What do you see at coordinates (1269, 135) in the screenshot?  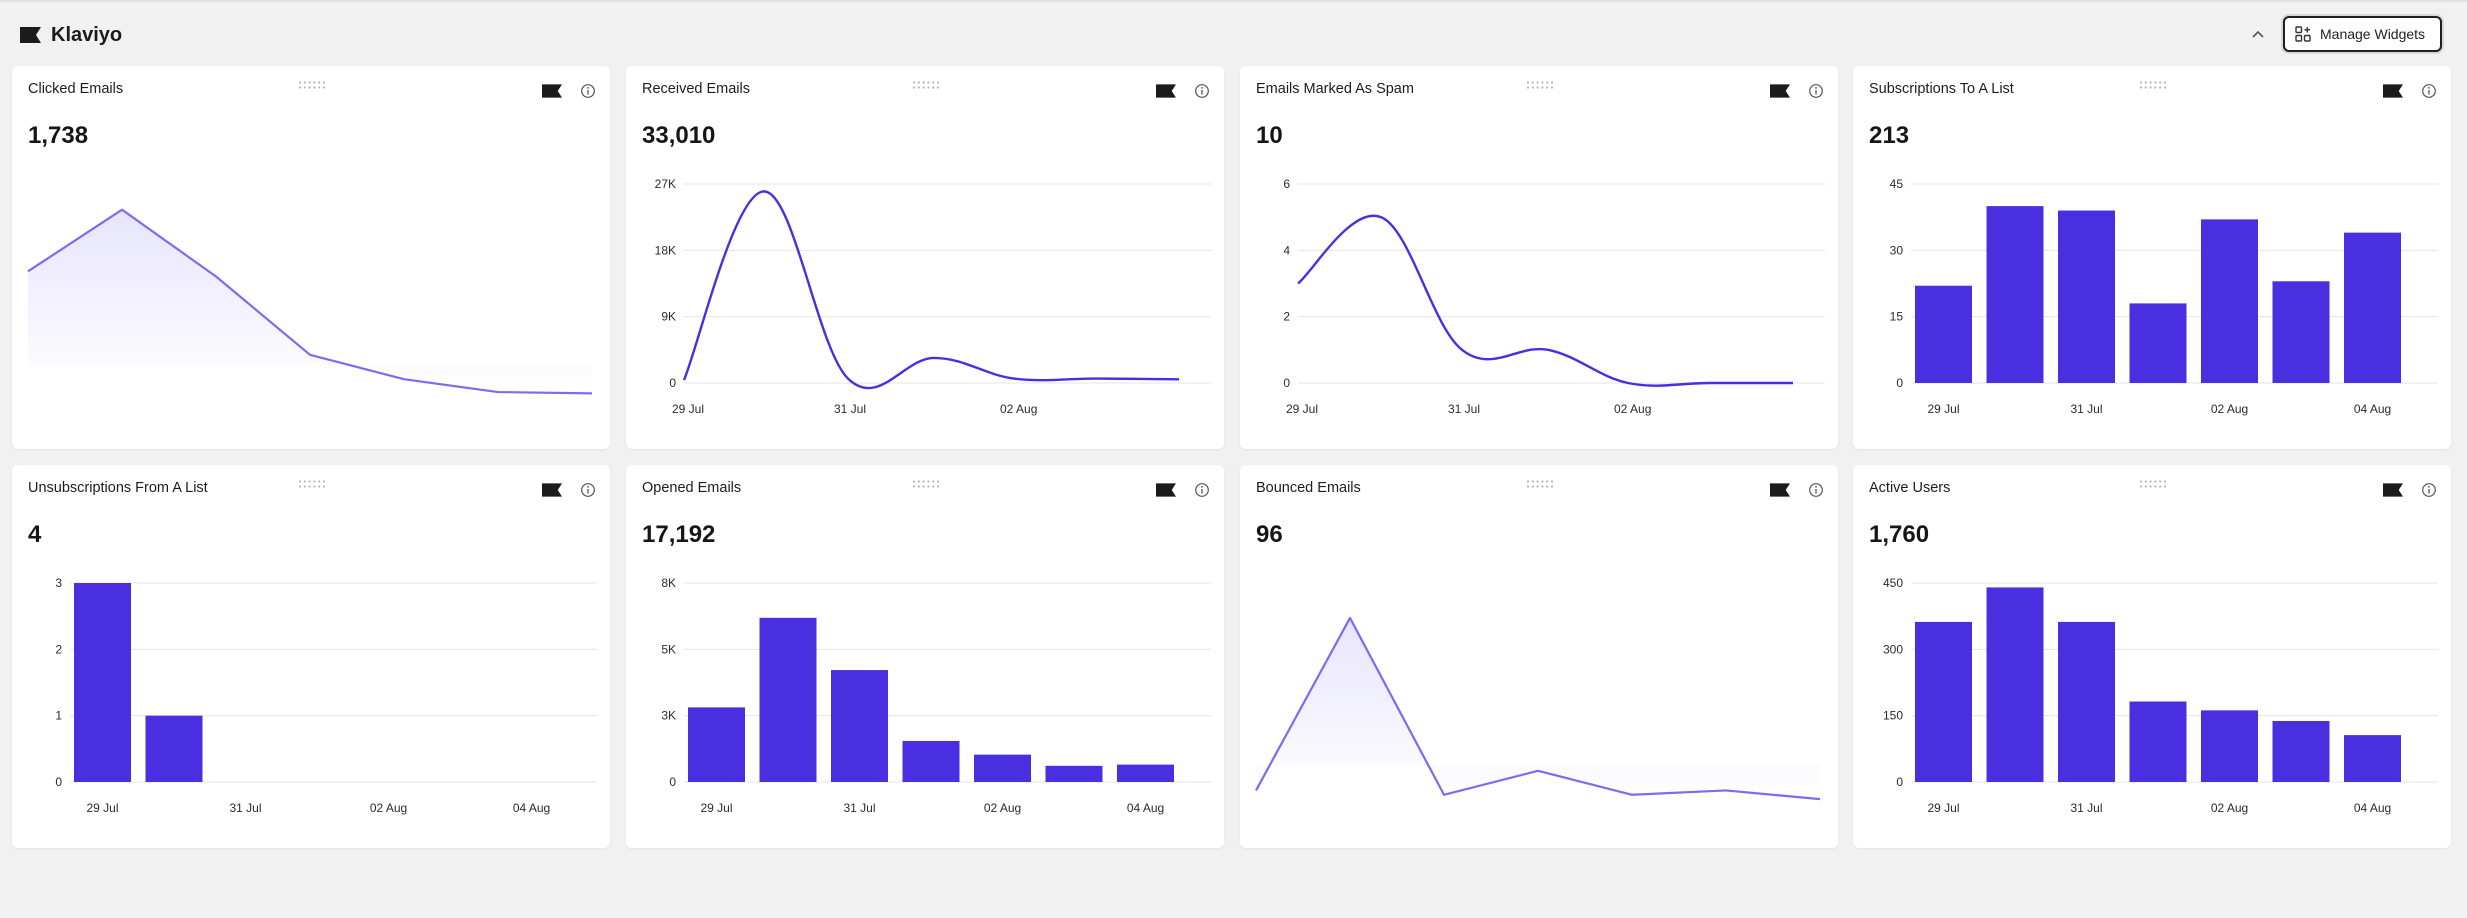 I see `widget-value: 10` at bounding box center [1269, 135].